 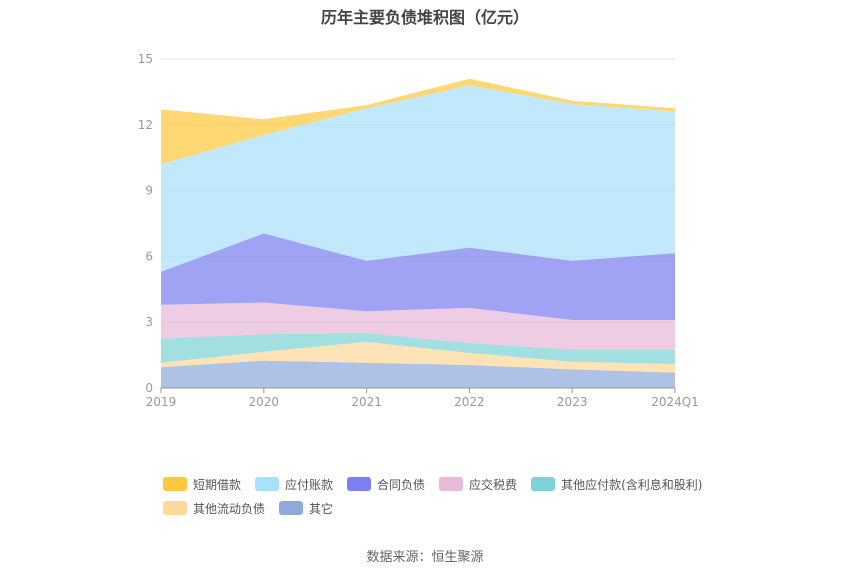 I want to click on x-tick-label: 2022, so click(x=469, y=402).